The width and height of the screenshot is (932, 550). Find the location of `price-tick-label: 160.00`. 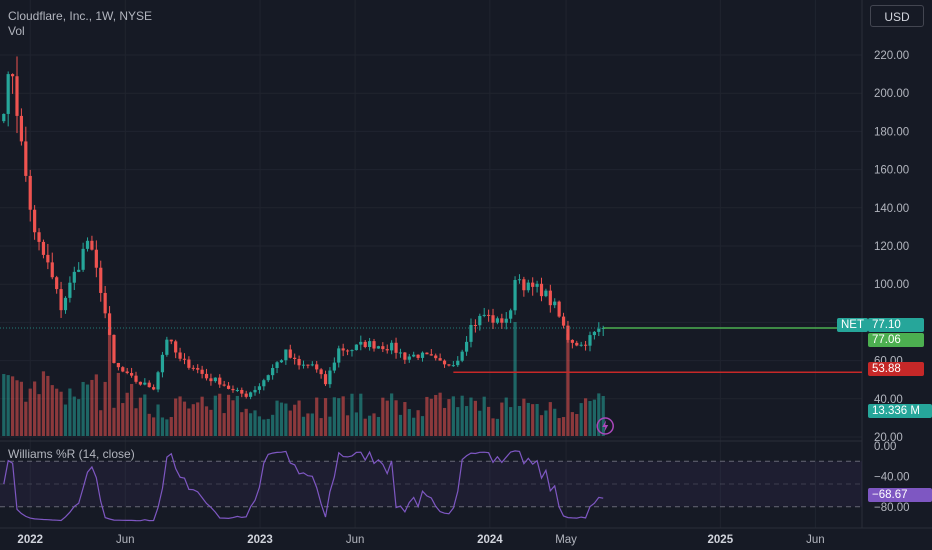

price-tick-label: 160.00 is located at coordinates (891, 171).